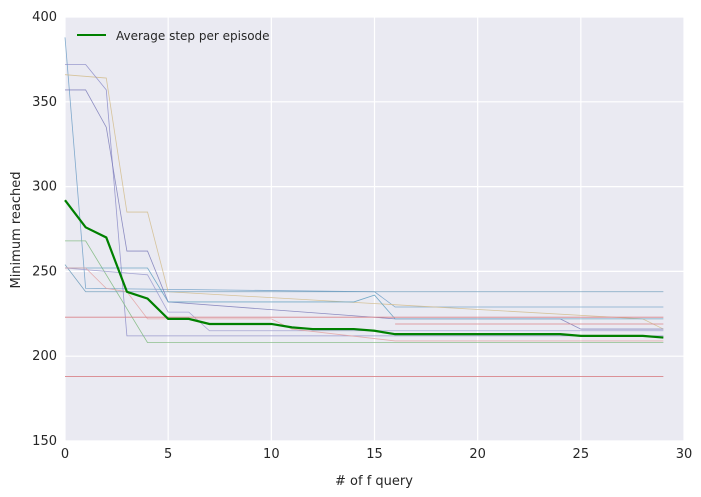 The image size is (701, 497). Describe the element at coordinates (44, 356) in the screenshot. I see `y-tick-label: 200` at that location.